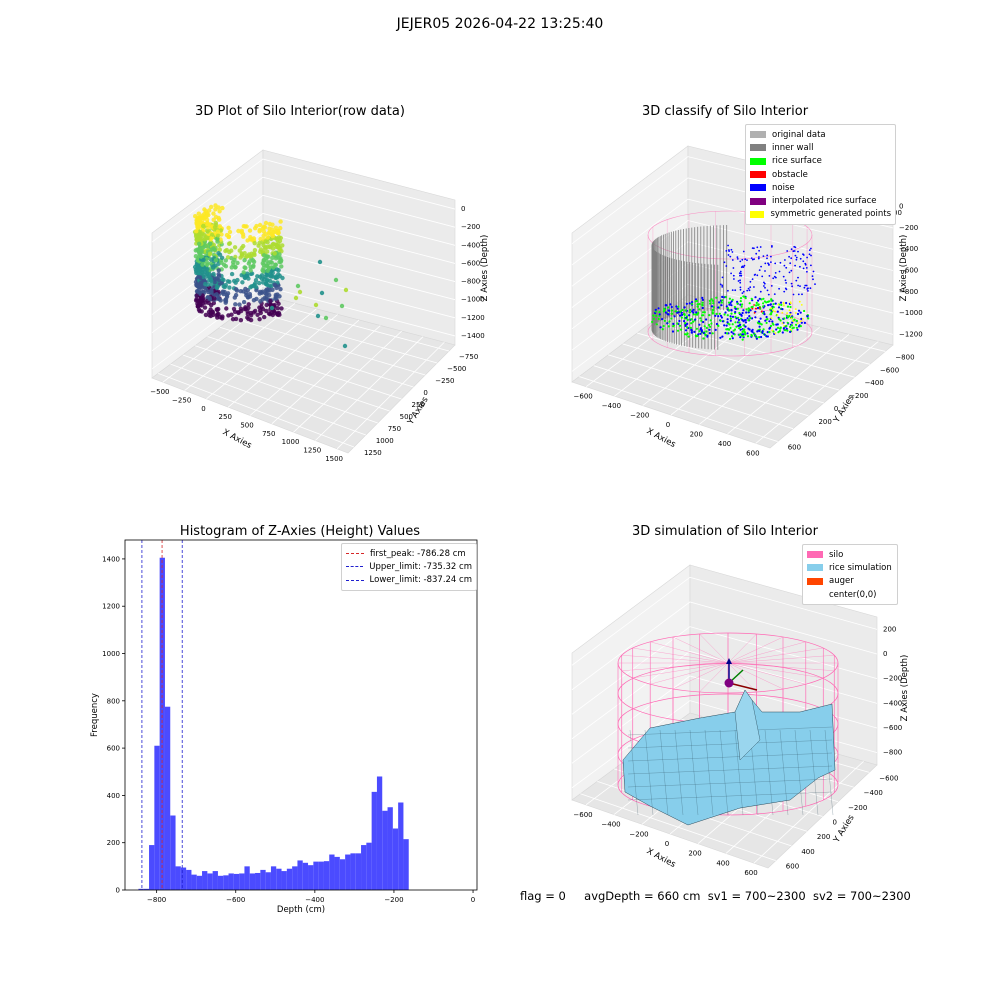 This screenshot has height=1000, width=1000. I want to click on y-tick-label: 1200, so click(111, 607).